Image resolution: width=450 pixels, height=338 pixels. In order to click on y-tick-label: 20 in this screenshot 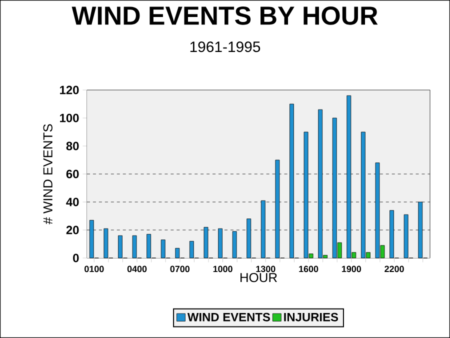, I will do `click(72, 230)`.